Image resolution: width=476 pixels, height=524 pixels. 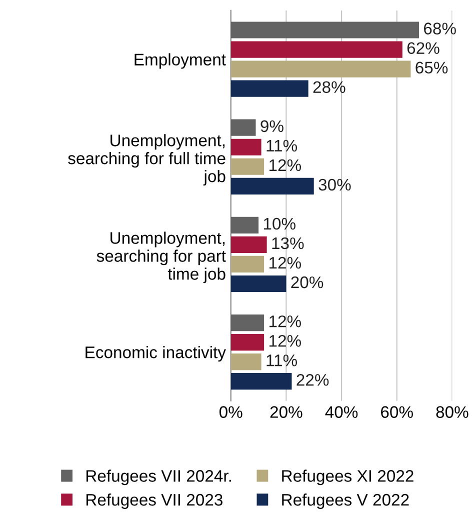 What do you see at coordinates (329, 87) in the screenshot?
I see `data-label: 28%` at bounding box center [329, 87].